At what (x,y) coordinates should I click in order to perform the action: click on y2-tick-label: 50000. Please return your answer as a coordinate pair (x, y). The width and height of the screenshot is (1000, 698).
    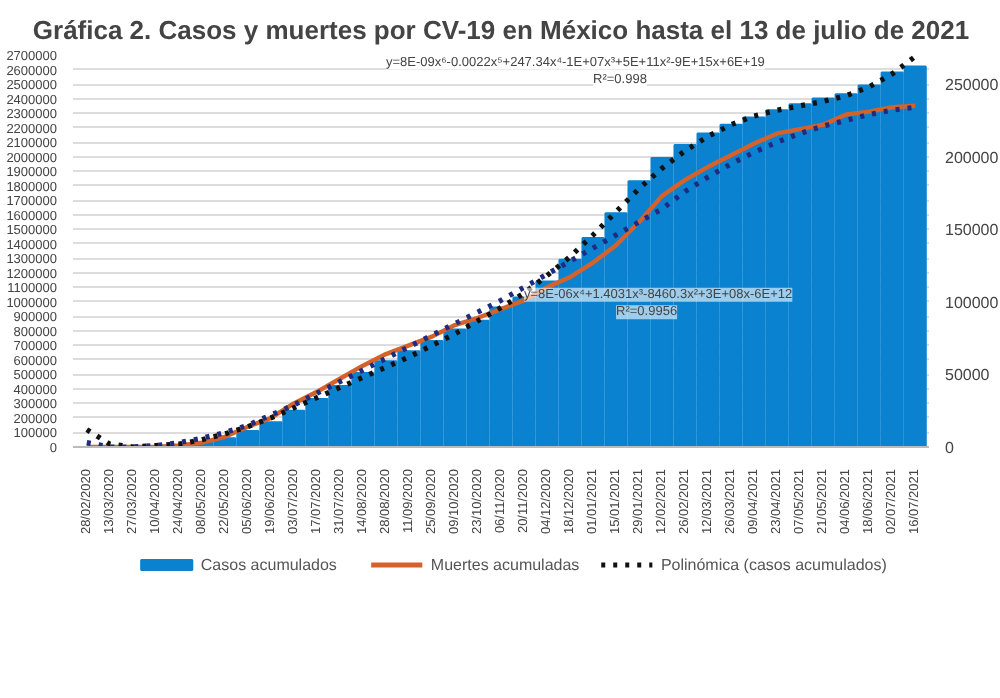
    Looking at the image, I should click on (968, 375).